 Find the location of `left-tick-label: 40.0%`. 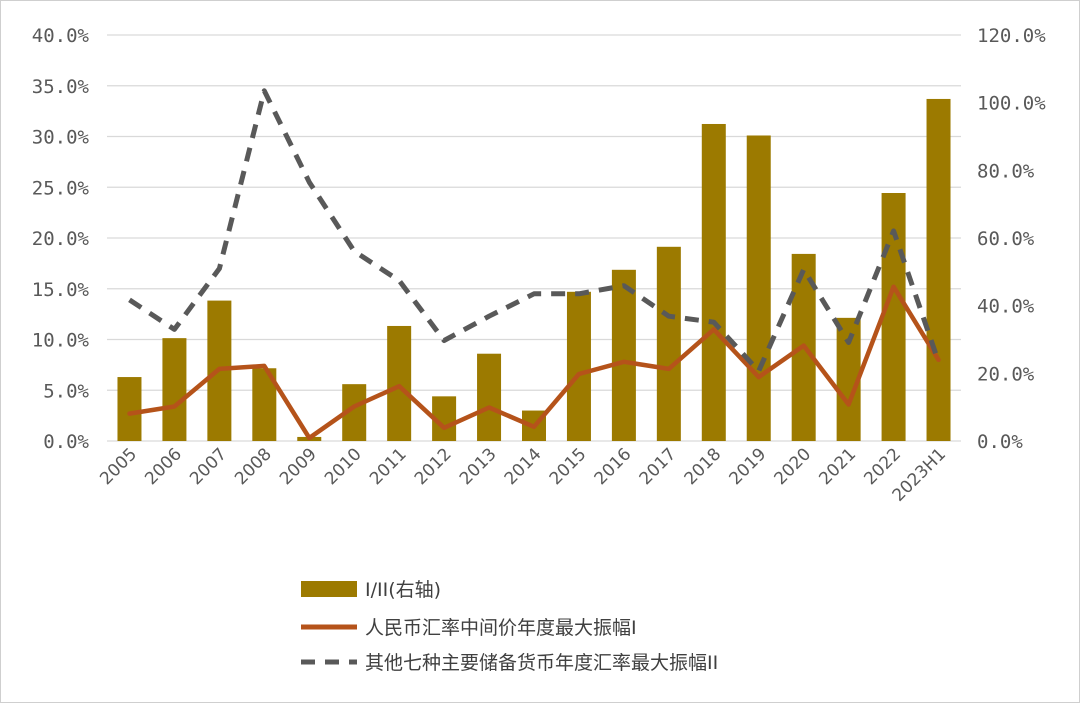

left-tick-label: 40.0% is located at coordinates (61, 36).